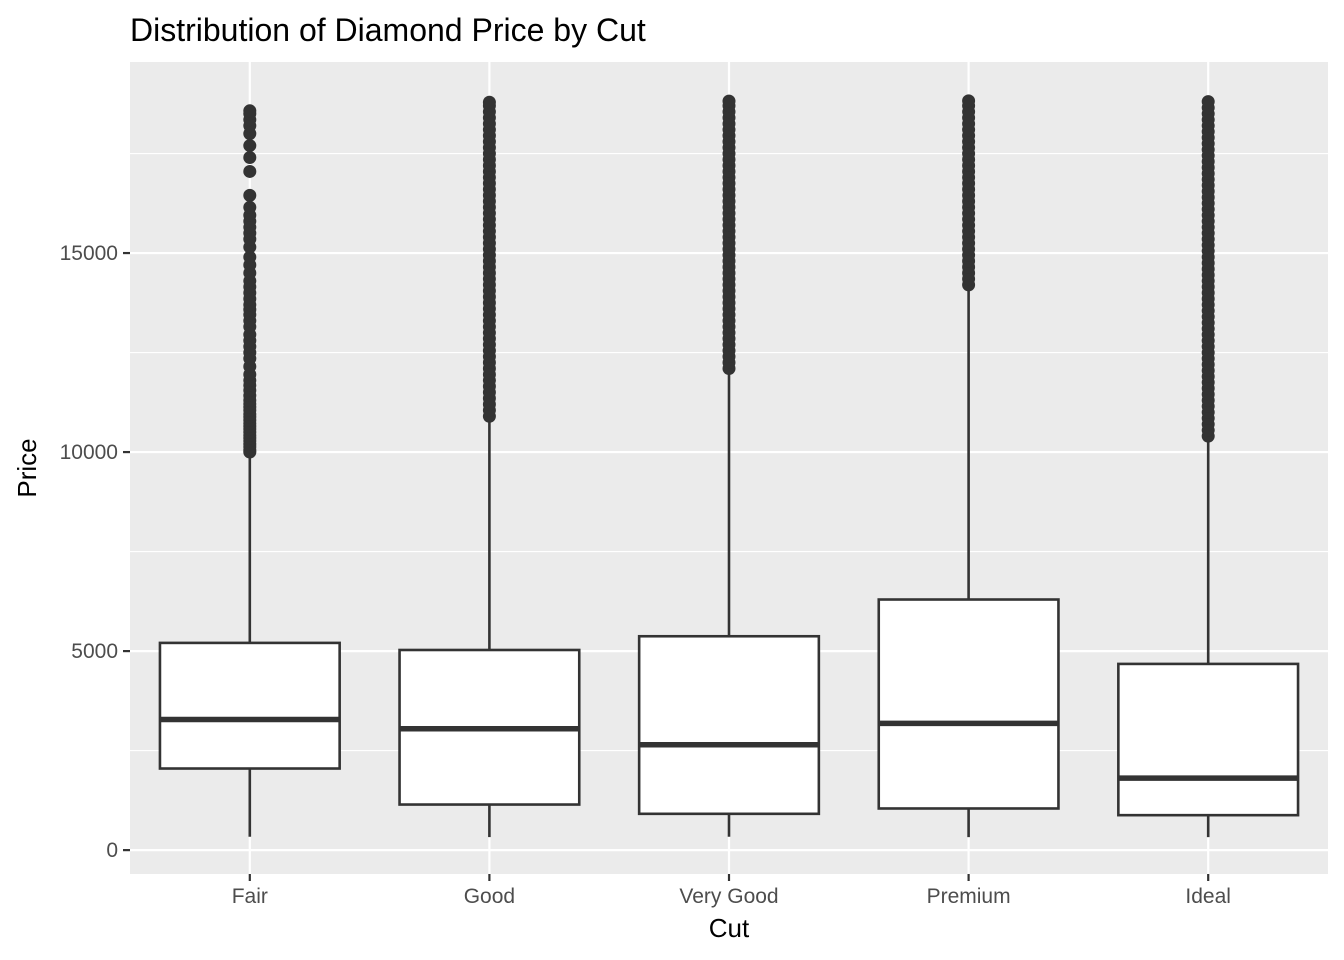 The width and height of the screenshot is (1344, 960). I want to click on x-tick-label: Ideal, so click(1208, 896).